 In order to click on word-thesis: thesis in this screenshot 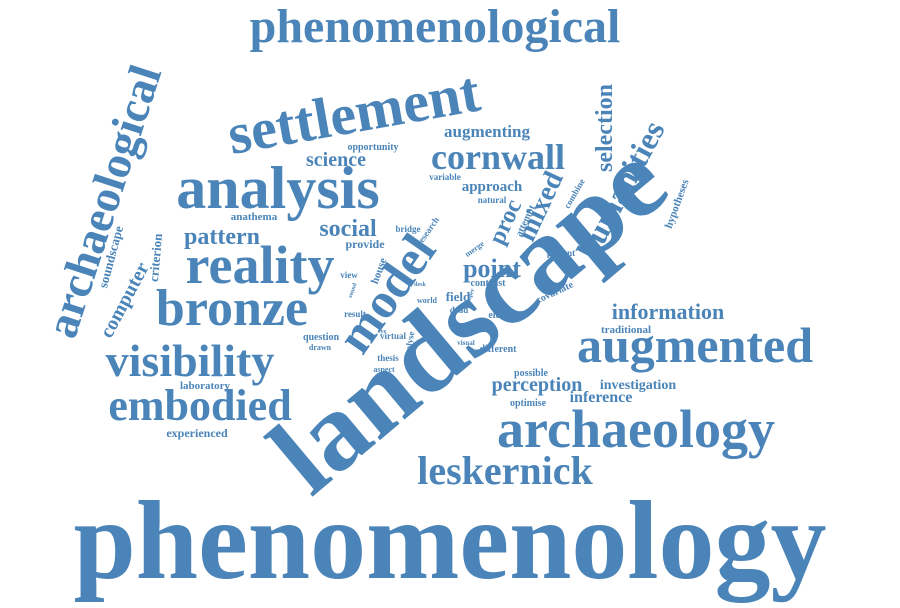, I will do `click(388, 358)`.